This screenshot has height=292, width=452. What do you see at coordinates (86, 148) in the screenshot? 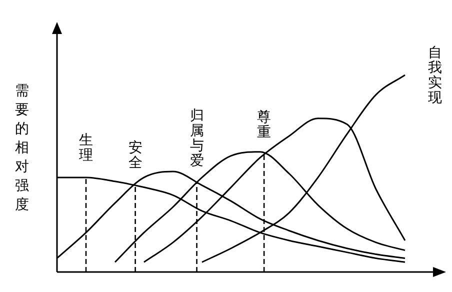
I see `series-label: 生理` at bounding box center [86, 148].